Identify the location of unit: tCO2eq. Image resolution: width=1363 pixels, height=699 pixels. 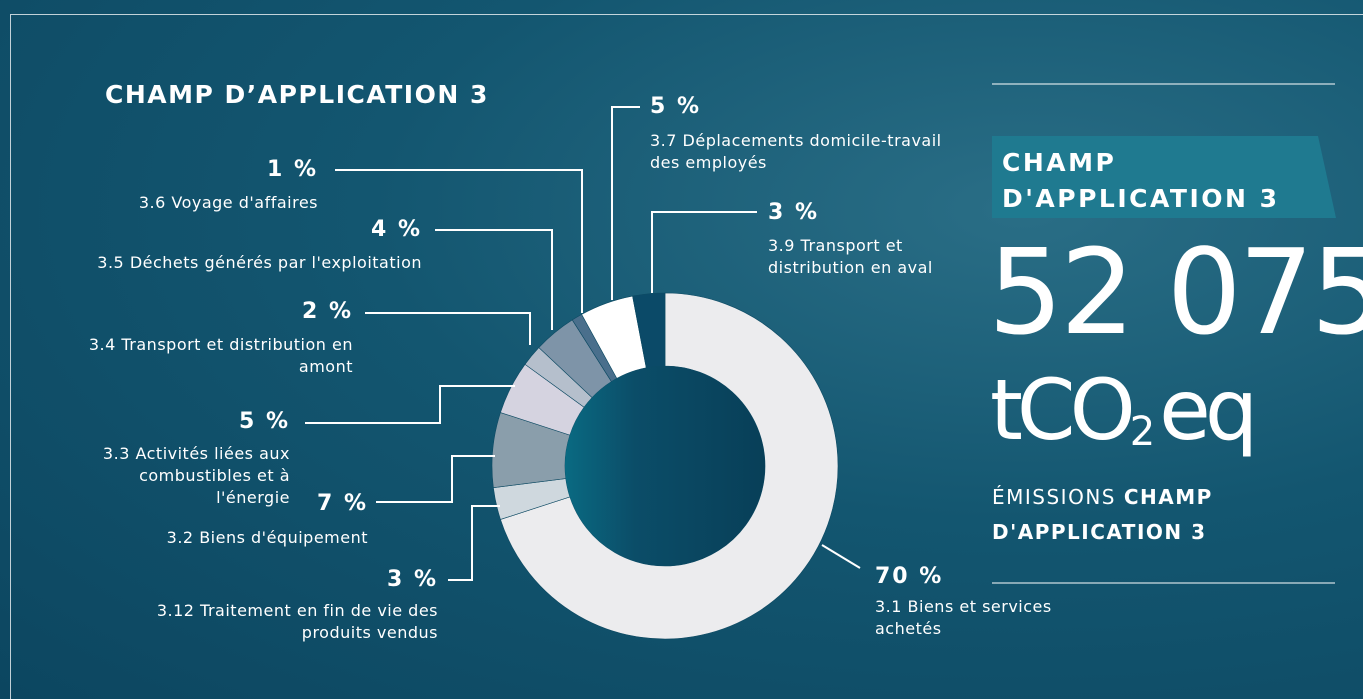
(1124, 421).